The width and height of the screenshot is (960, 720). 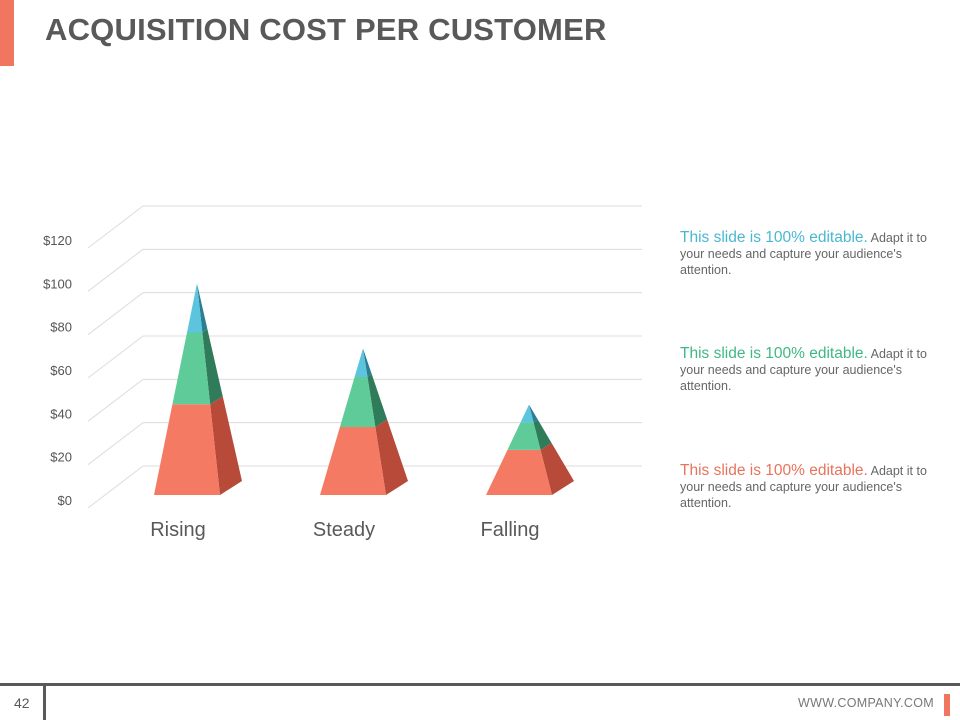 I want to click on pyramid-rising, so click(x=198, y=389).